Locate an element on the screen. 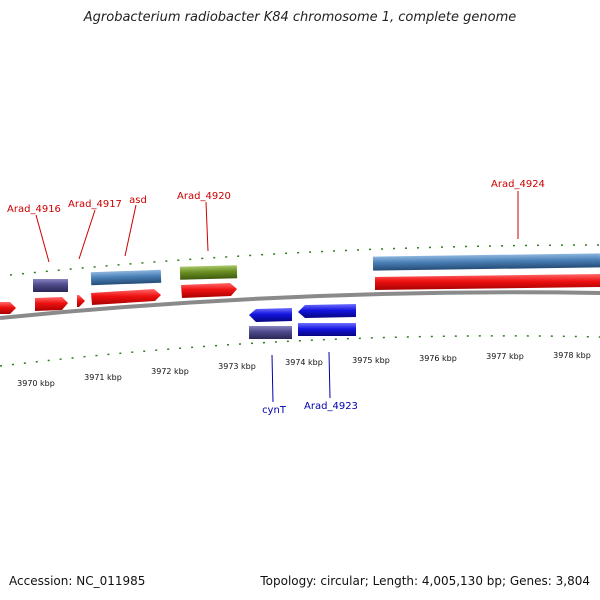 The height and width of the screenshot is (600, 600). accession-text: Accession: NC_011985 is located at coordinates (77, 581).